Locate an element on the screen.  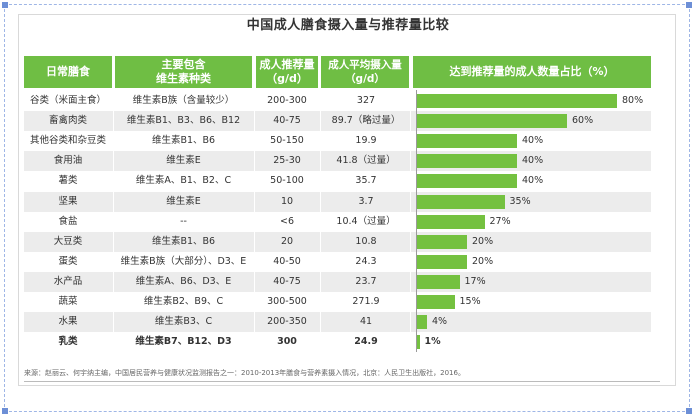
header-average: 成人平均摄入量 （g/d） is located at coordinates (365, 72).